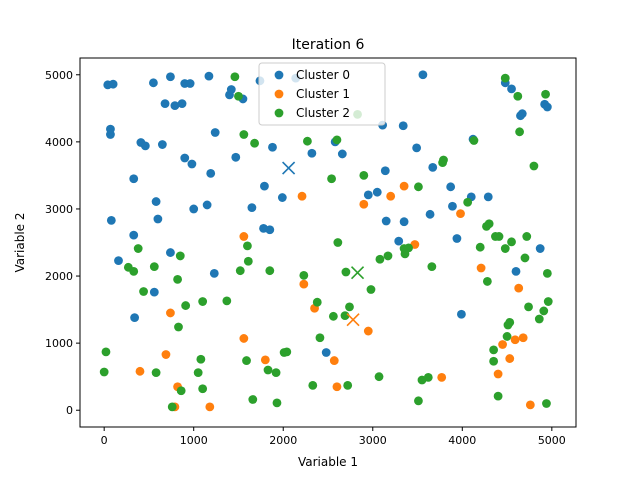 This screenshot has width=640, height=480. What do you see at coordinates (20, 242) in the screenshot?
I see `y-axis-label: Variable 2` at bounding box center [20, 242].